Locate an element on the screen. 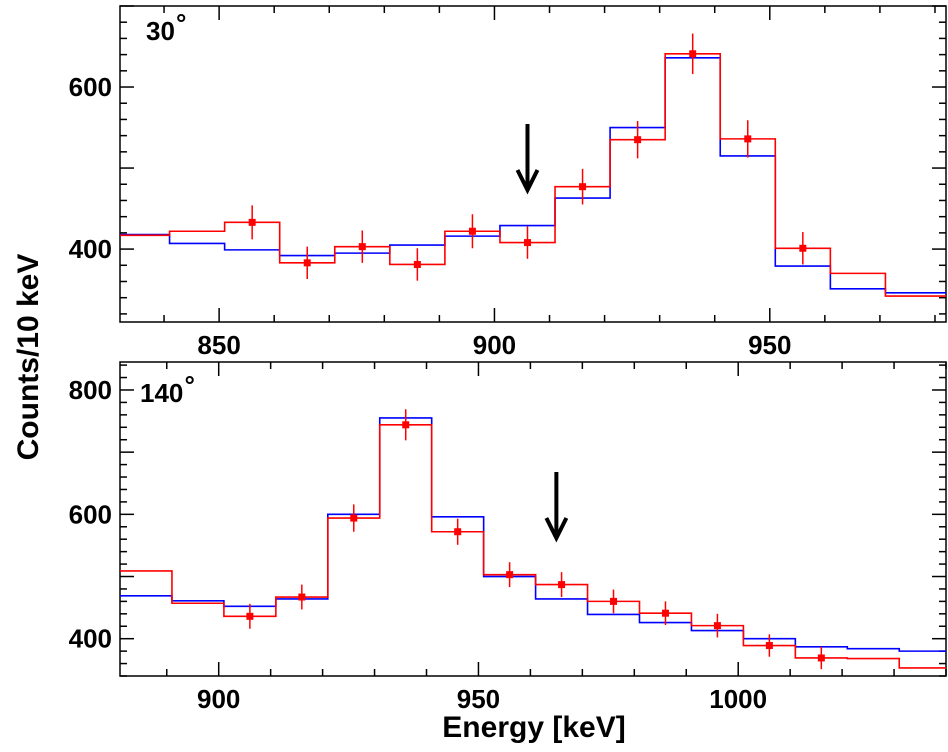 The width and height of the screenshot is (948, 752). y-axis-title: Counts/10 keV is located at coordinates (28, 357).